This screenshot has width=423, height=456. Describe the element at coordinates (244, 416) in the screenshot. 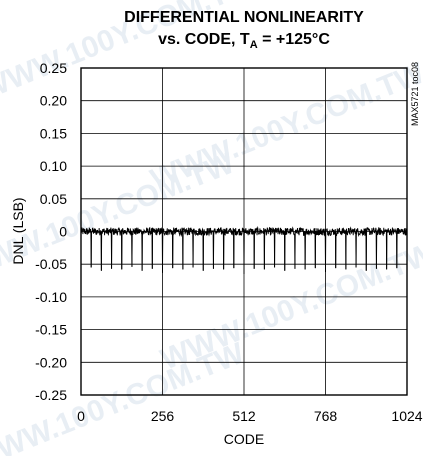

I see `x-tick-label: 512` at that location.